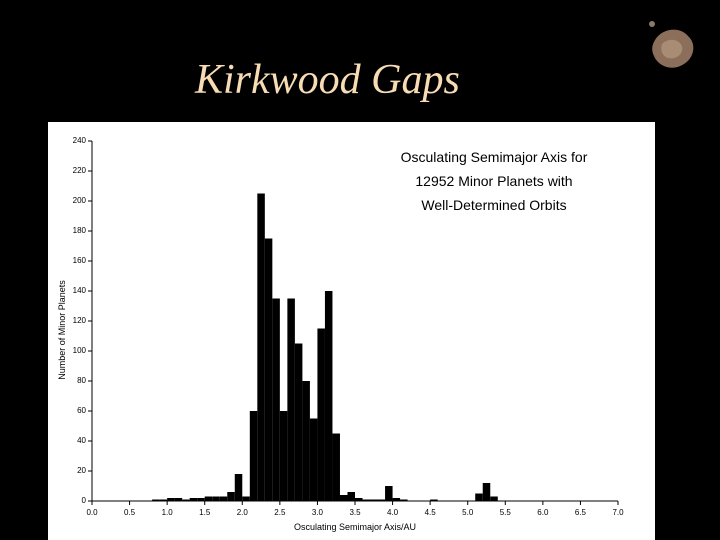 The image size is (720, 540). I want to click on x-axis-label: Osculating Semimajor Axis/AU, so click(355, 527).